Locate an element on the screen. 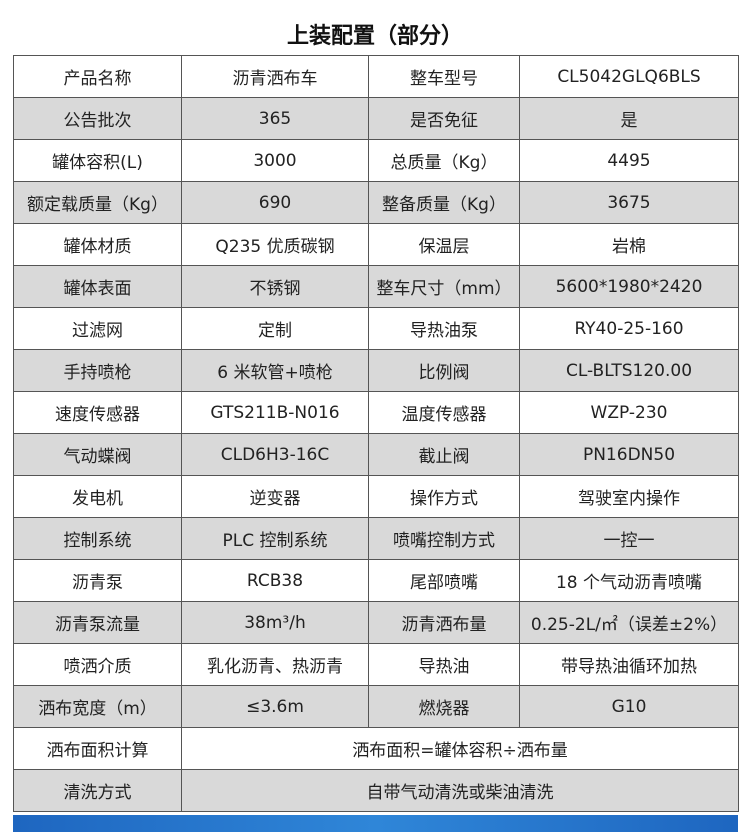 The image size is (750, 832). spec-label: 沥青泵流量 is located at coordinates (97, 622).